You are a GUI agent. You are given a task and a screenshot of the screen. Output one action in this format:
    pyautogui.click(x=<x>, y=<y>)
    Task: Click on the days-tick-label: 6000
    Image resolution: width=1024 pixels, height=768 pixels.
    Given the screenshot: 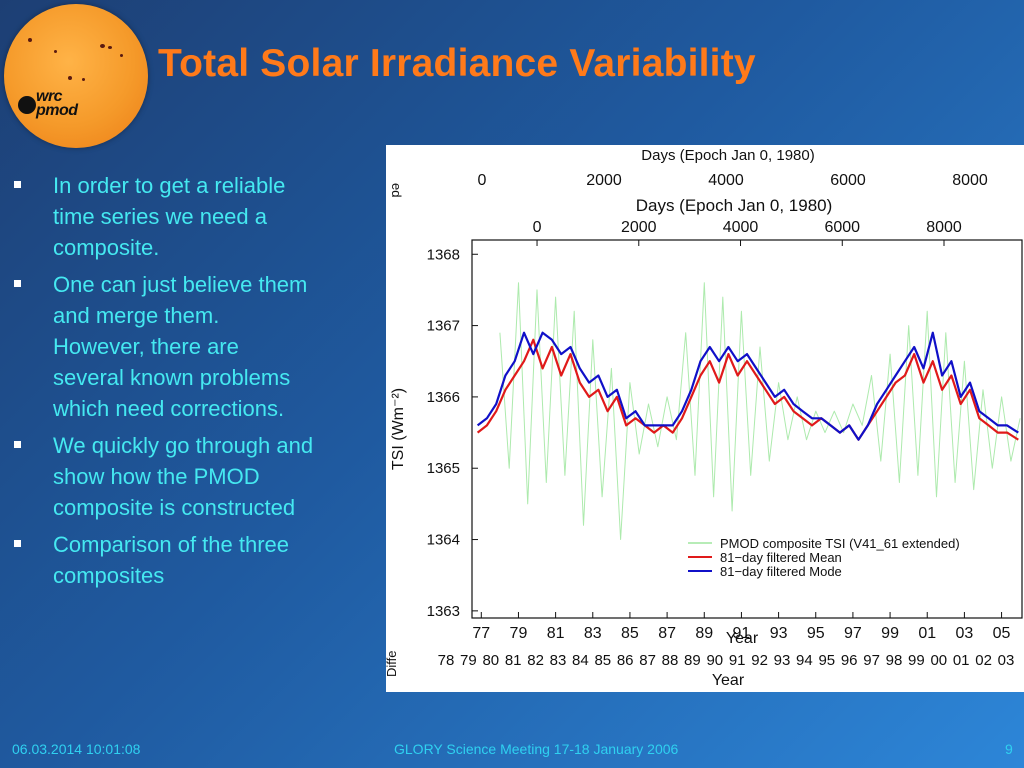 What is the action you would take?
    pyautogui.click(x=842, y=227)
    